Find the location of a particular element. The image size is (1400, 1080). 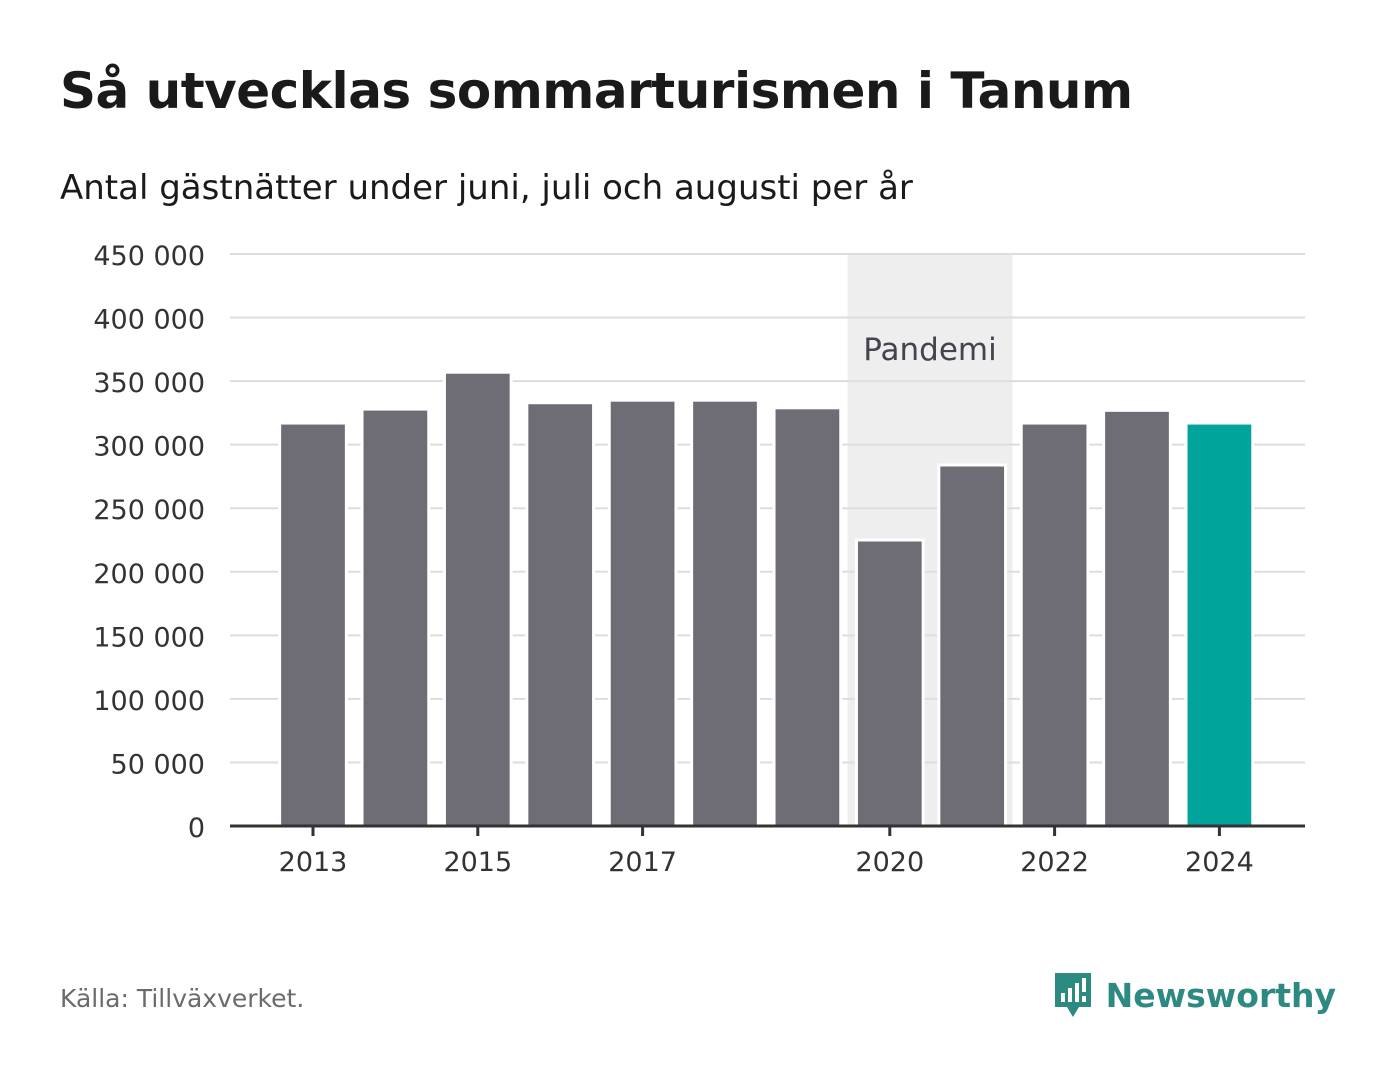

bar-2023 is located at coordinates (1137, 618).